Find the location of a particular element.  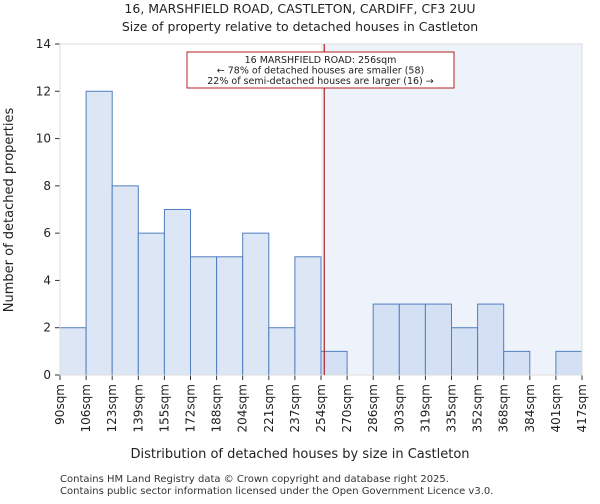

annotation-box is located at coordinates (320, 70).